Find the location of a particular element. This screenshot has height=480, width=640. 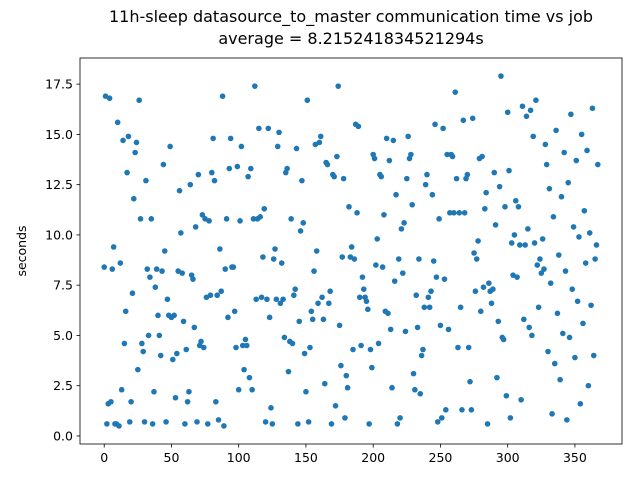

x-tick-label: 100 is located at coordinates (239, 457).